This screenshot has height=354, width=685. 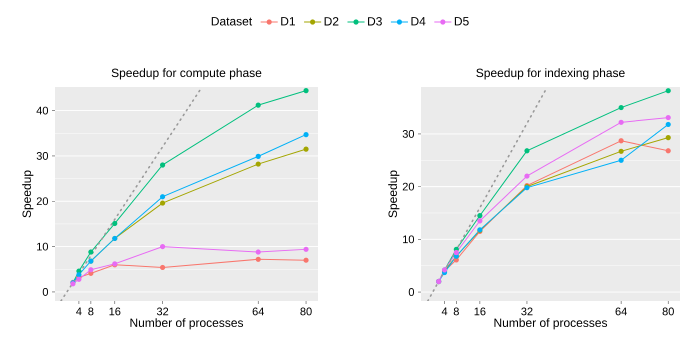 I want to click on legend-title: Dataset, so click(x=232, y=21).